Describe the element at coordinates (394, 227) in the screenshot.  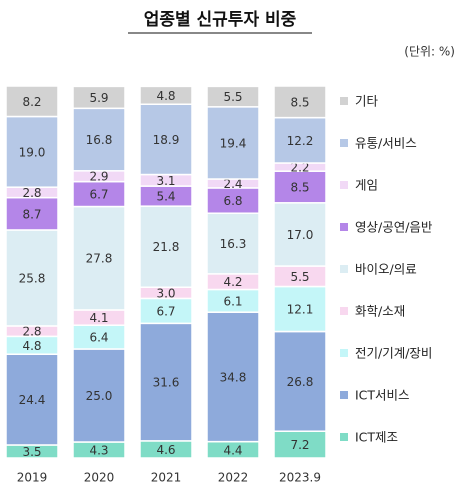
I see `legend-label: 영상/공연/음반` at that location.